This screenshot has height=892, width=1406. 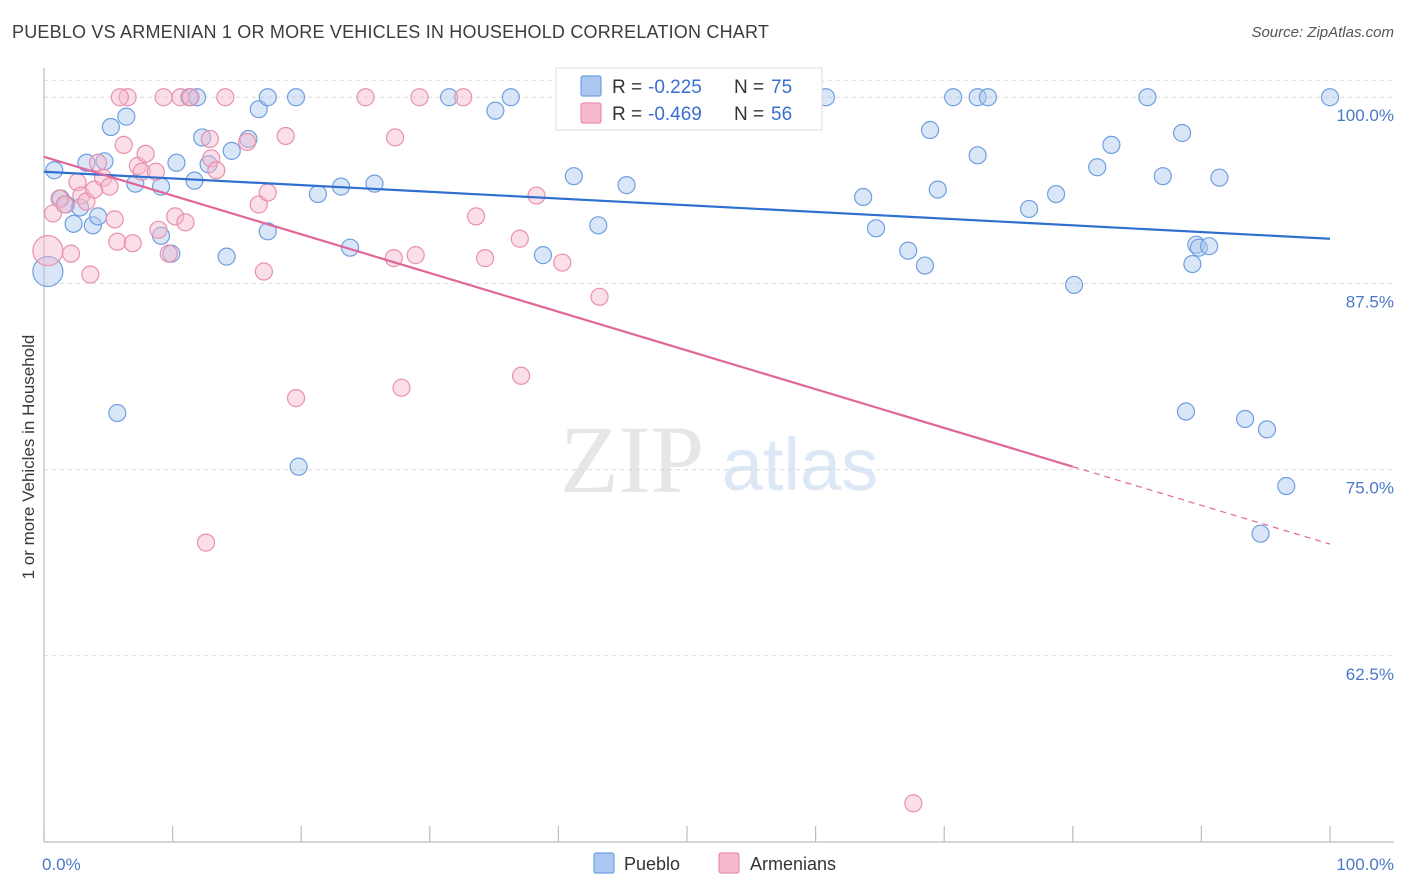 What do you see at coordinates (1322, 32) in the screenshot?
I see `source-label: Source: ZipAtlas.com` at bounding box center [1322, 32].